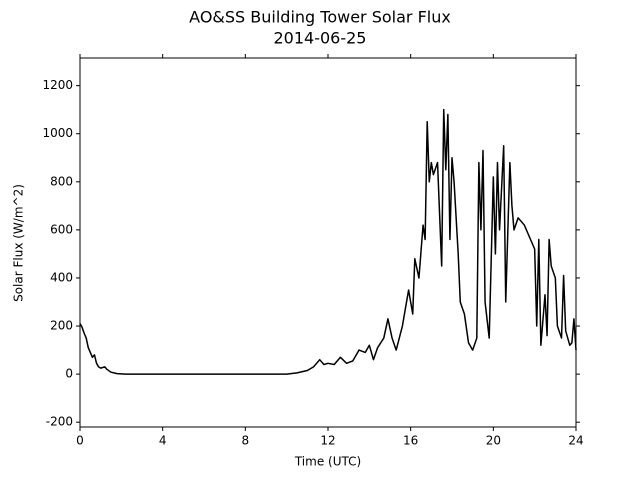  Describe the element at coordinates (57, 133) in the screenshot. I see `y-tick-label: 1000` at that location.